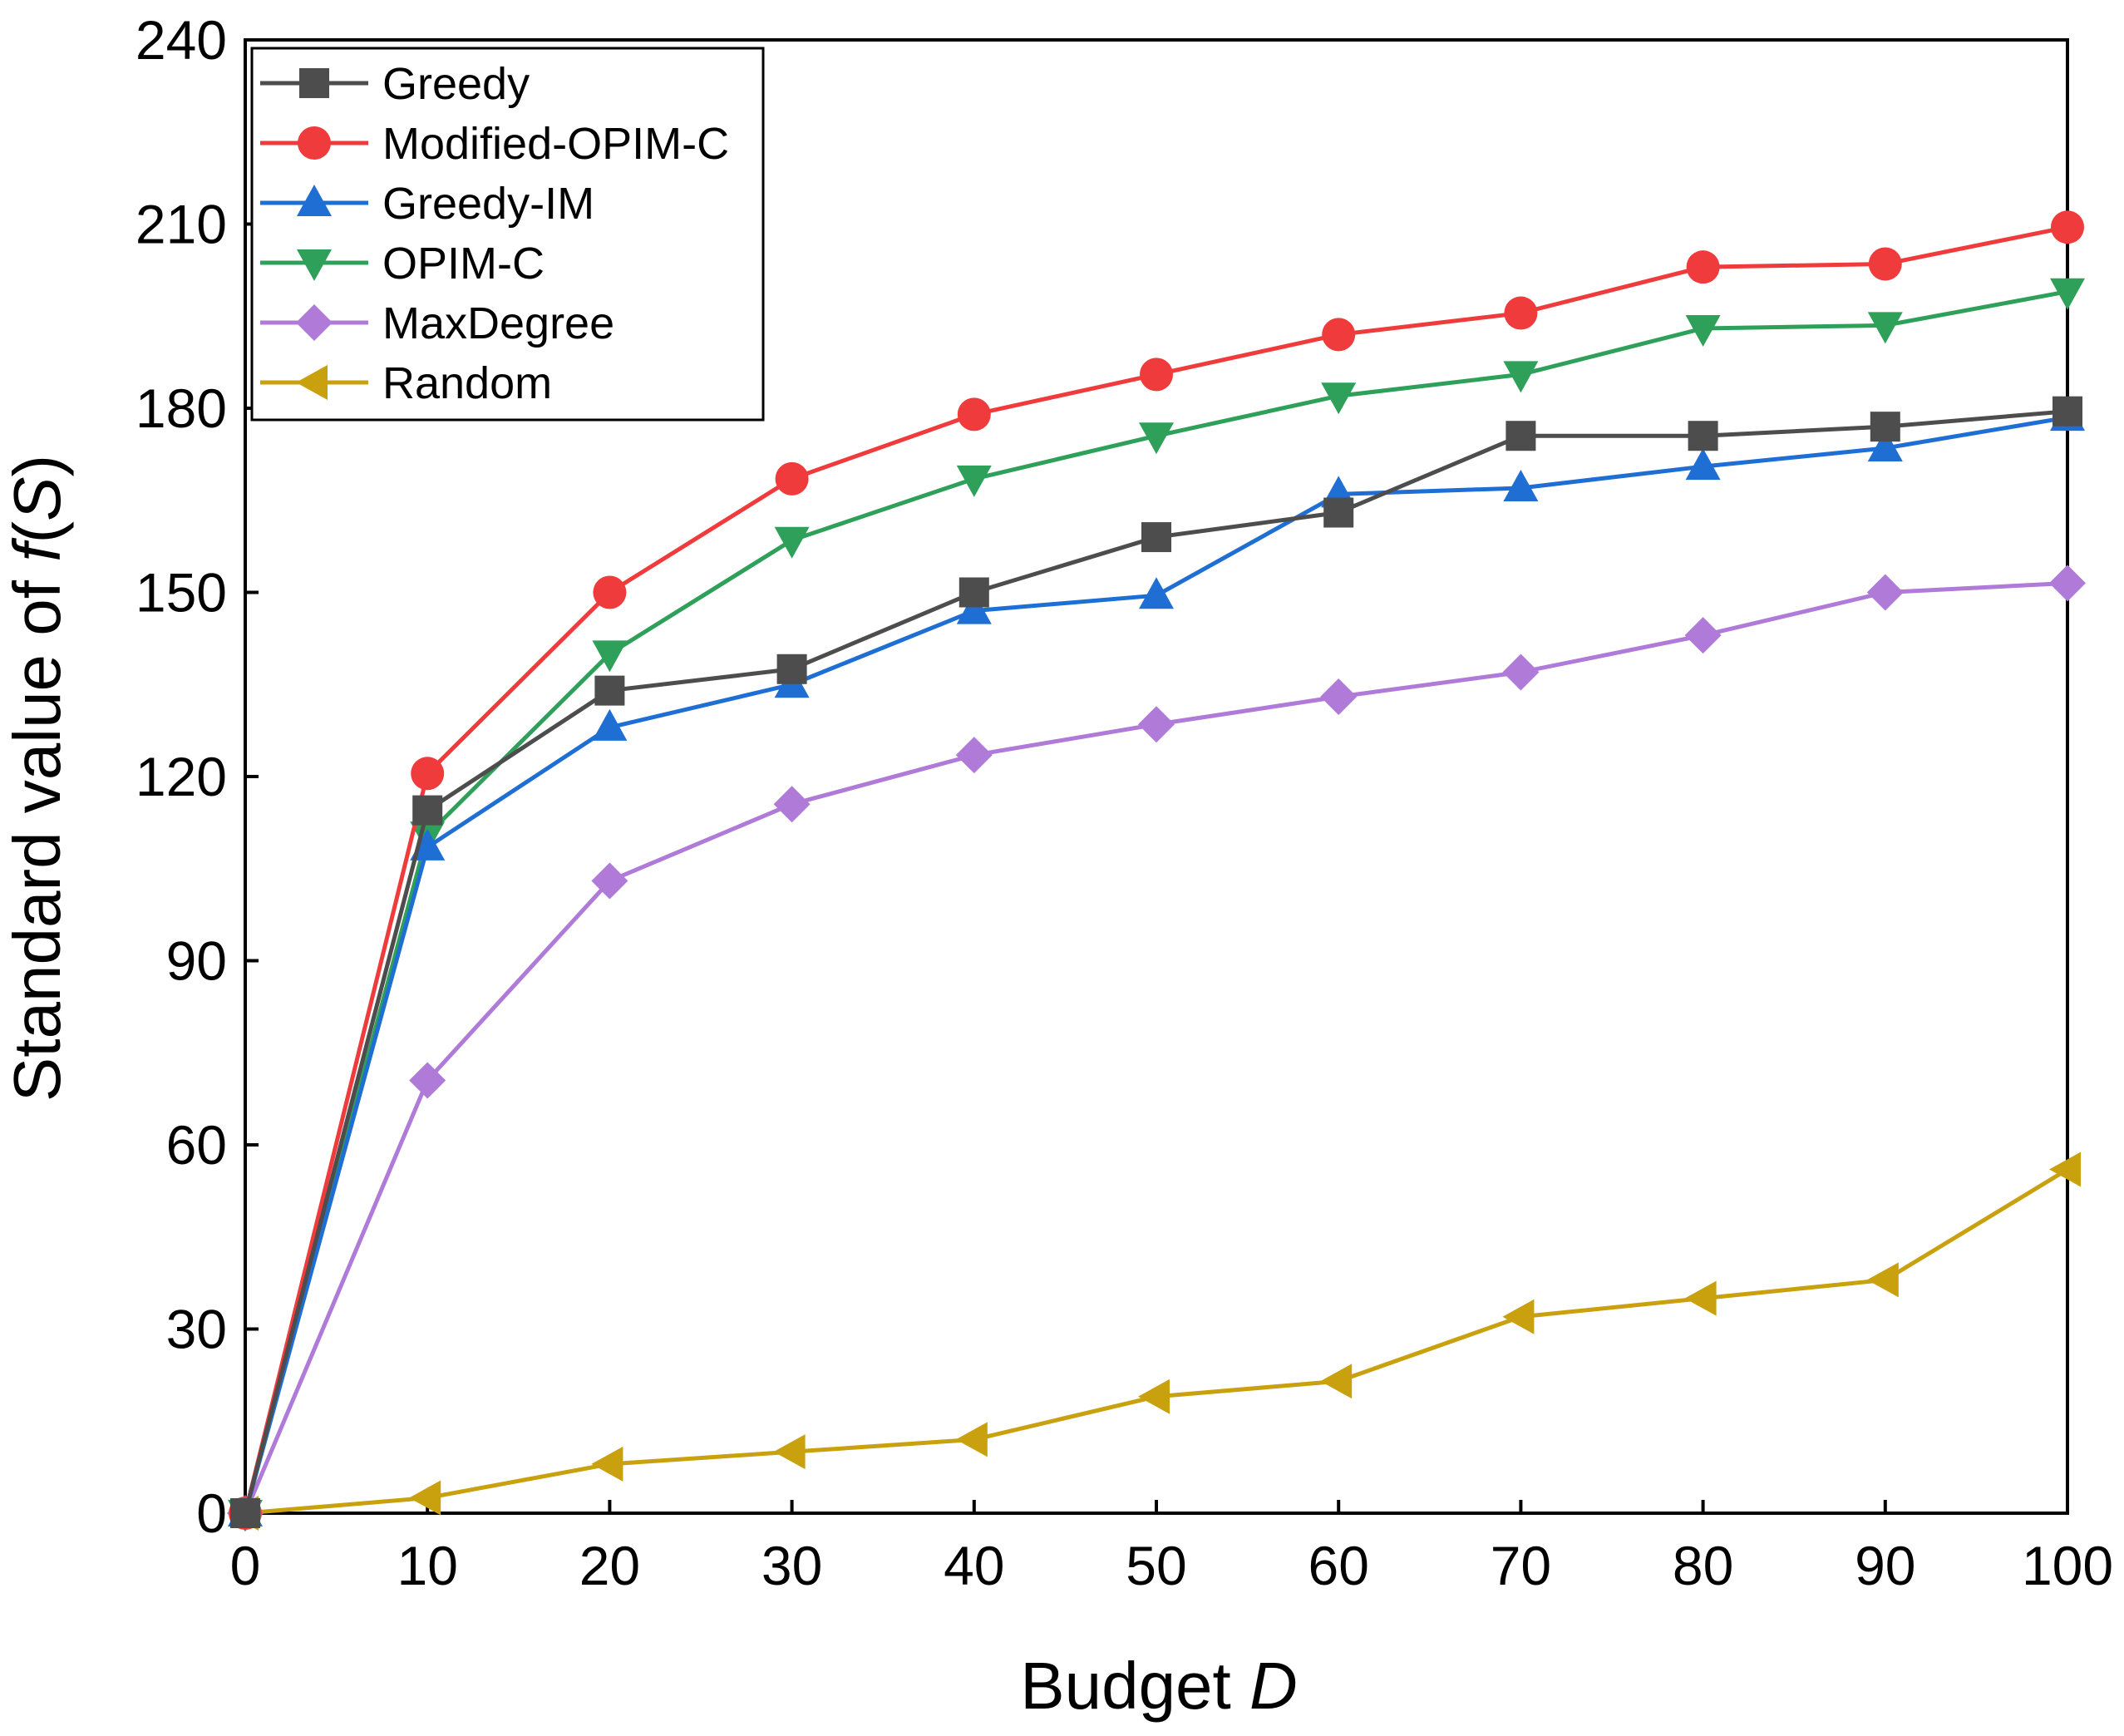  I want to click on legend-item-greedy: Greedy, so click(395, 84).